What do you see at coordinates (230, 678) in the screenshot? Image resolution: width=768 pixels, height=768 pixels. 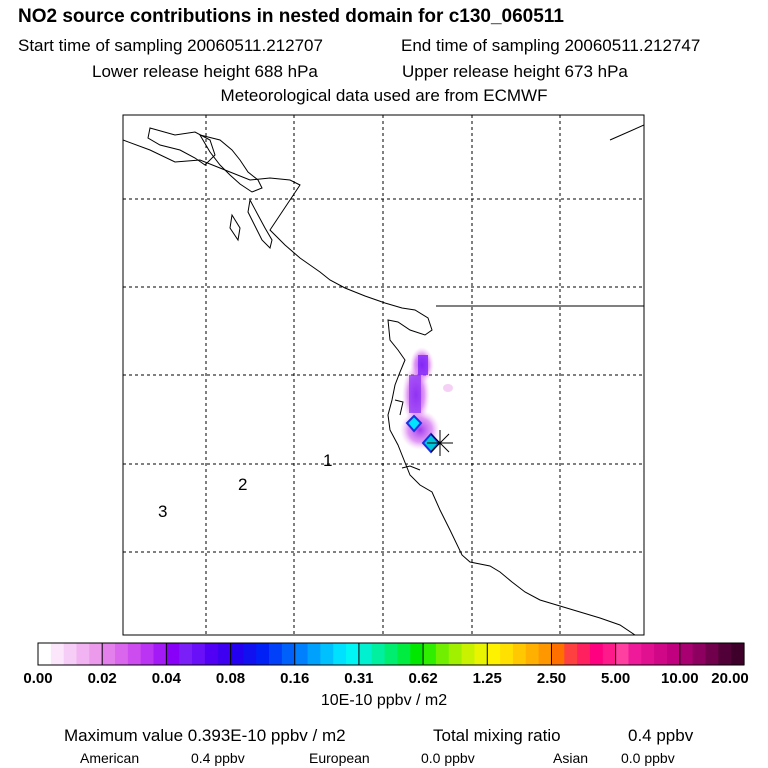 I see `colorbar-tick-label: 0.08` at bounding box center [230, 678].